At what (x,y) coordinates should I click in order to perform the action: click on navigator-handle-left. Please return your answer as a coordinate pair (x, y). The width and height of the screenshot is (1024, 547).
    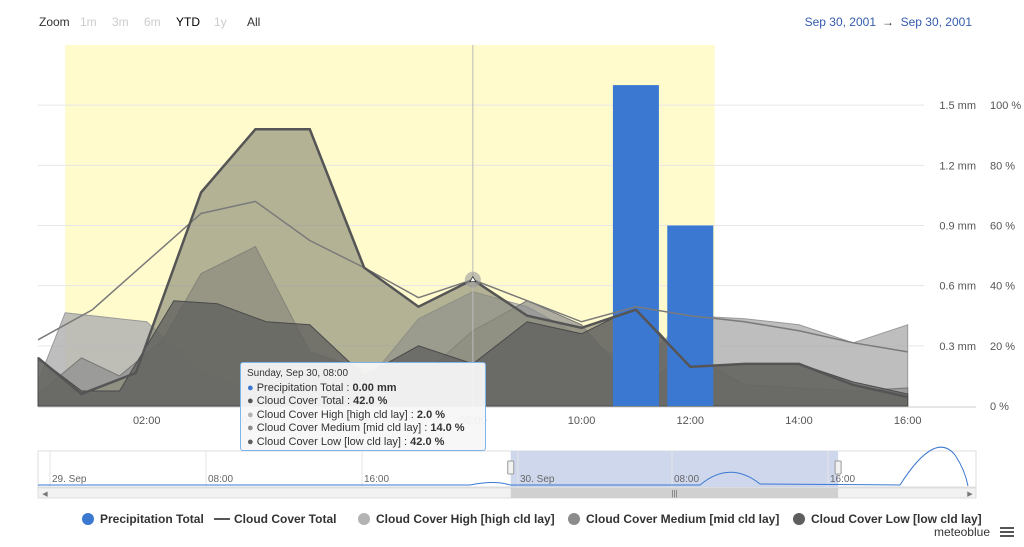
    Looking at the image, I should click on (511, 467).